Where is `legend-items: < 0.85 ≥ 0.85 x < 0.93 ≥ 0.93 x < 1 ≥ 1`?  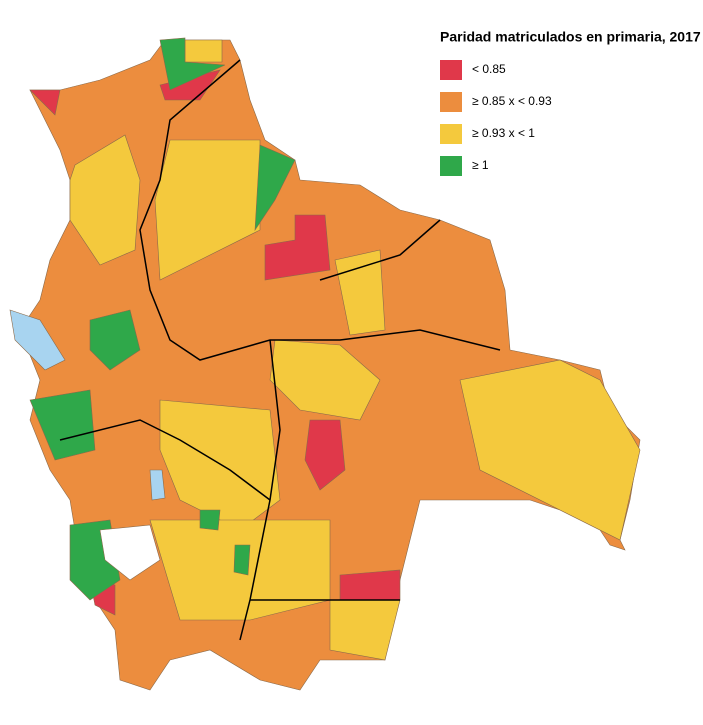
legend-items: < 0.85 ≥ 0.85 x < 0.93 ≥ 0.93 x < 1 ≥ 1 is located at coordinates (496, 118).